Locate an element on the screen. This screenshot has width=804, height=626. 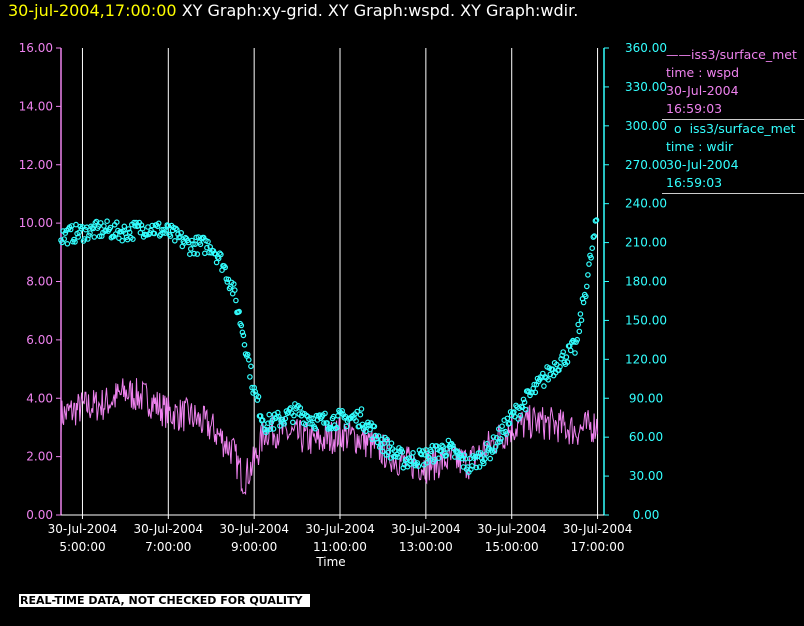
left-tick-label: 8.00 is located at coordinates (39, 282).